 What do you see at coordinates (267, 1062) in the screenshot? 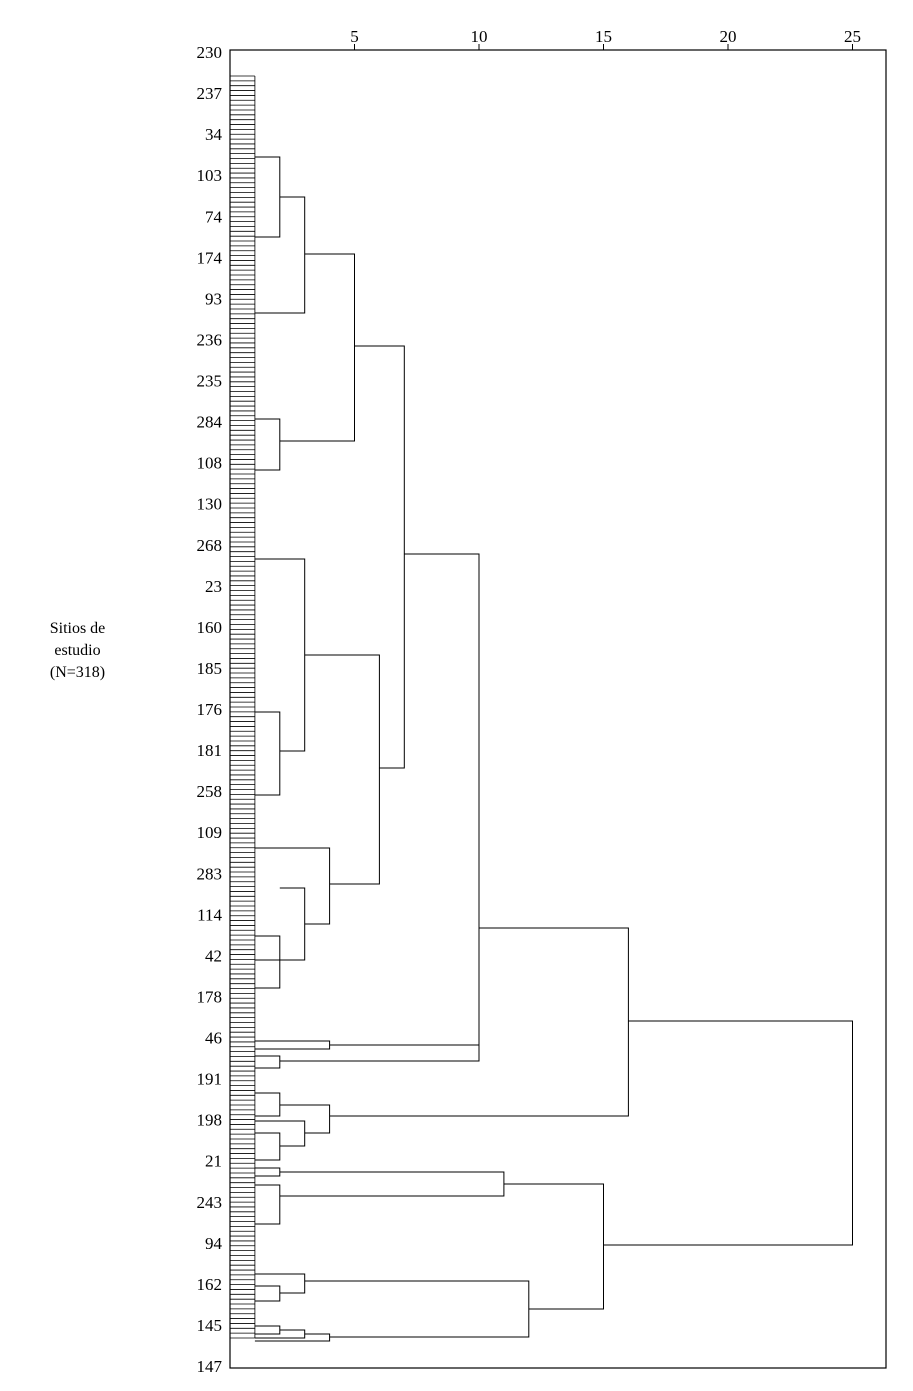
I see `merge-link-e2` at bounding box center [267, 1062].